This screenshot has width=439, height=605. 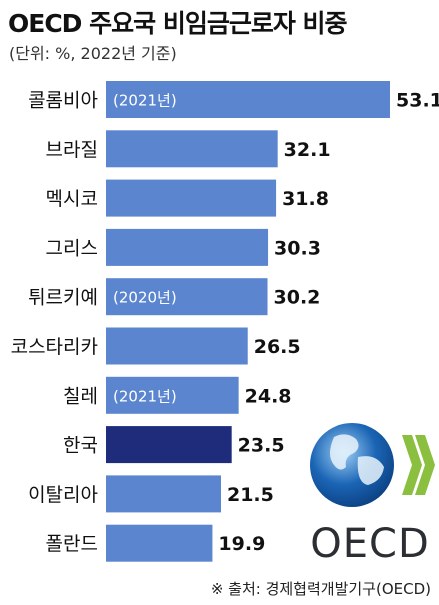 I want to click on value-label: 31.8, so click(x=305, y=199).